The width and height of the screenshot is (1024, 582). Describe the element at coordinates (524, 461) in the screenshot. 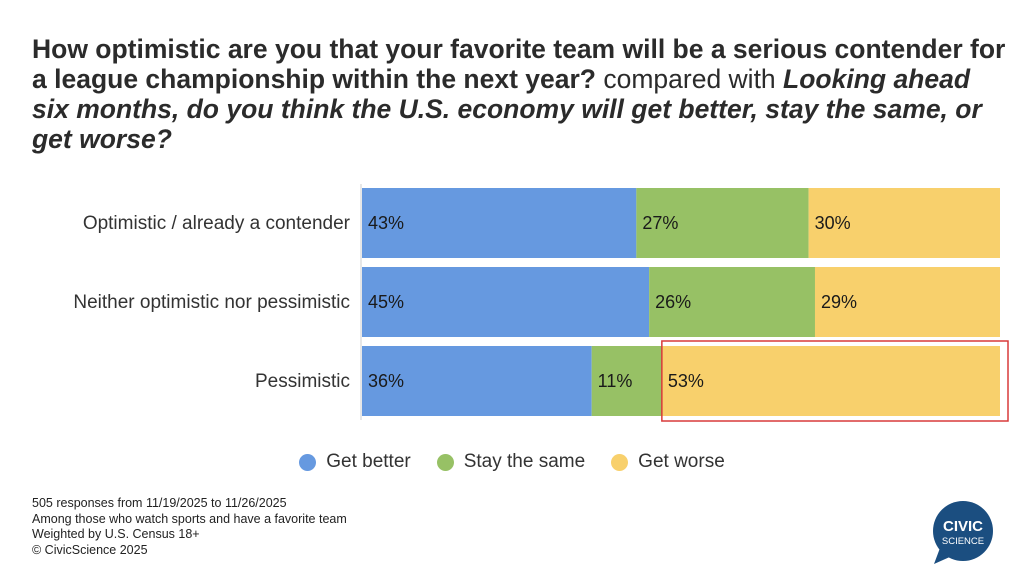

I see `legend-label: Stay the same` at that location.